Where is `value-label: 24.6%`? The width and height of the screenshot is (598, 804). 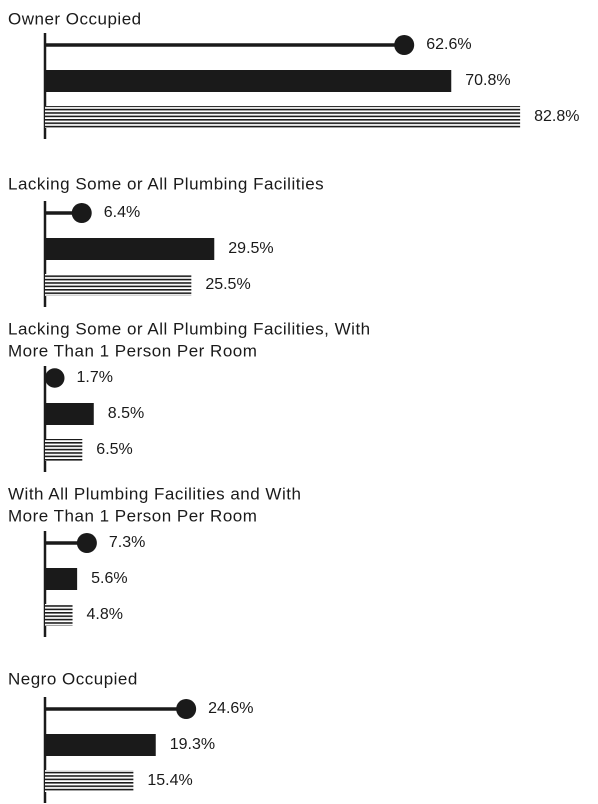
value-label: 24.6% is located at coordinates (230, 708).